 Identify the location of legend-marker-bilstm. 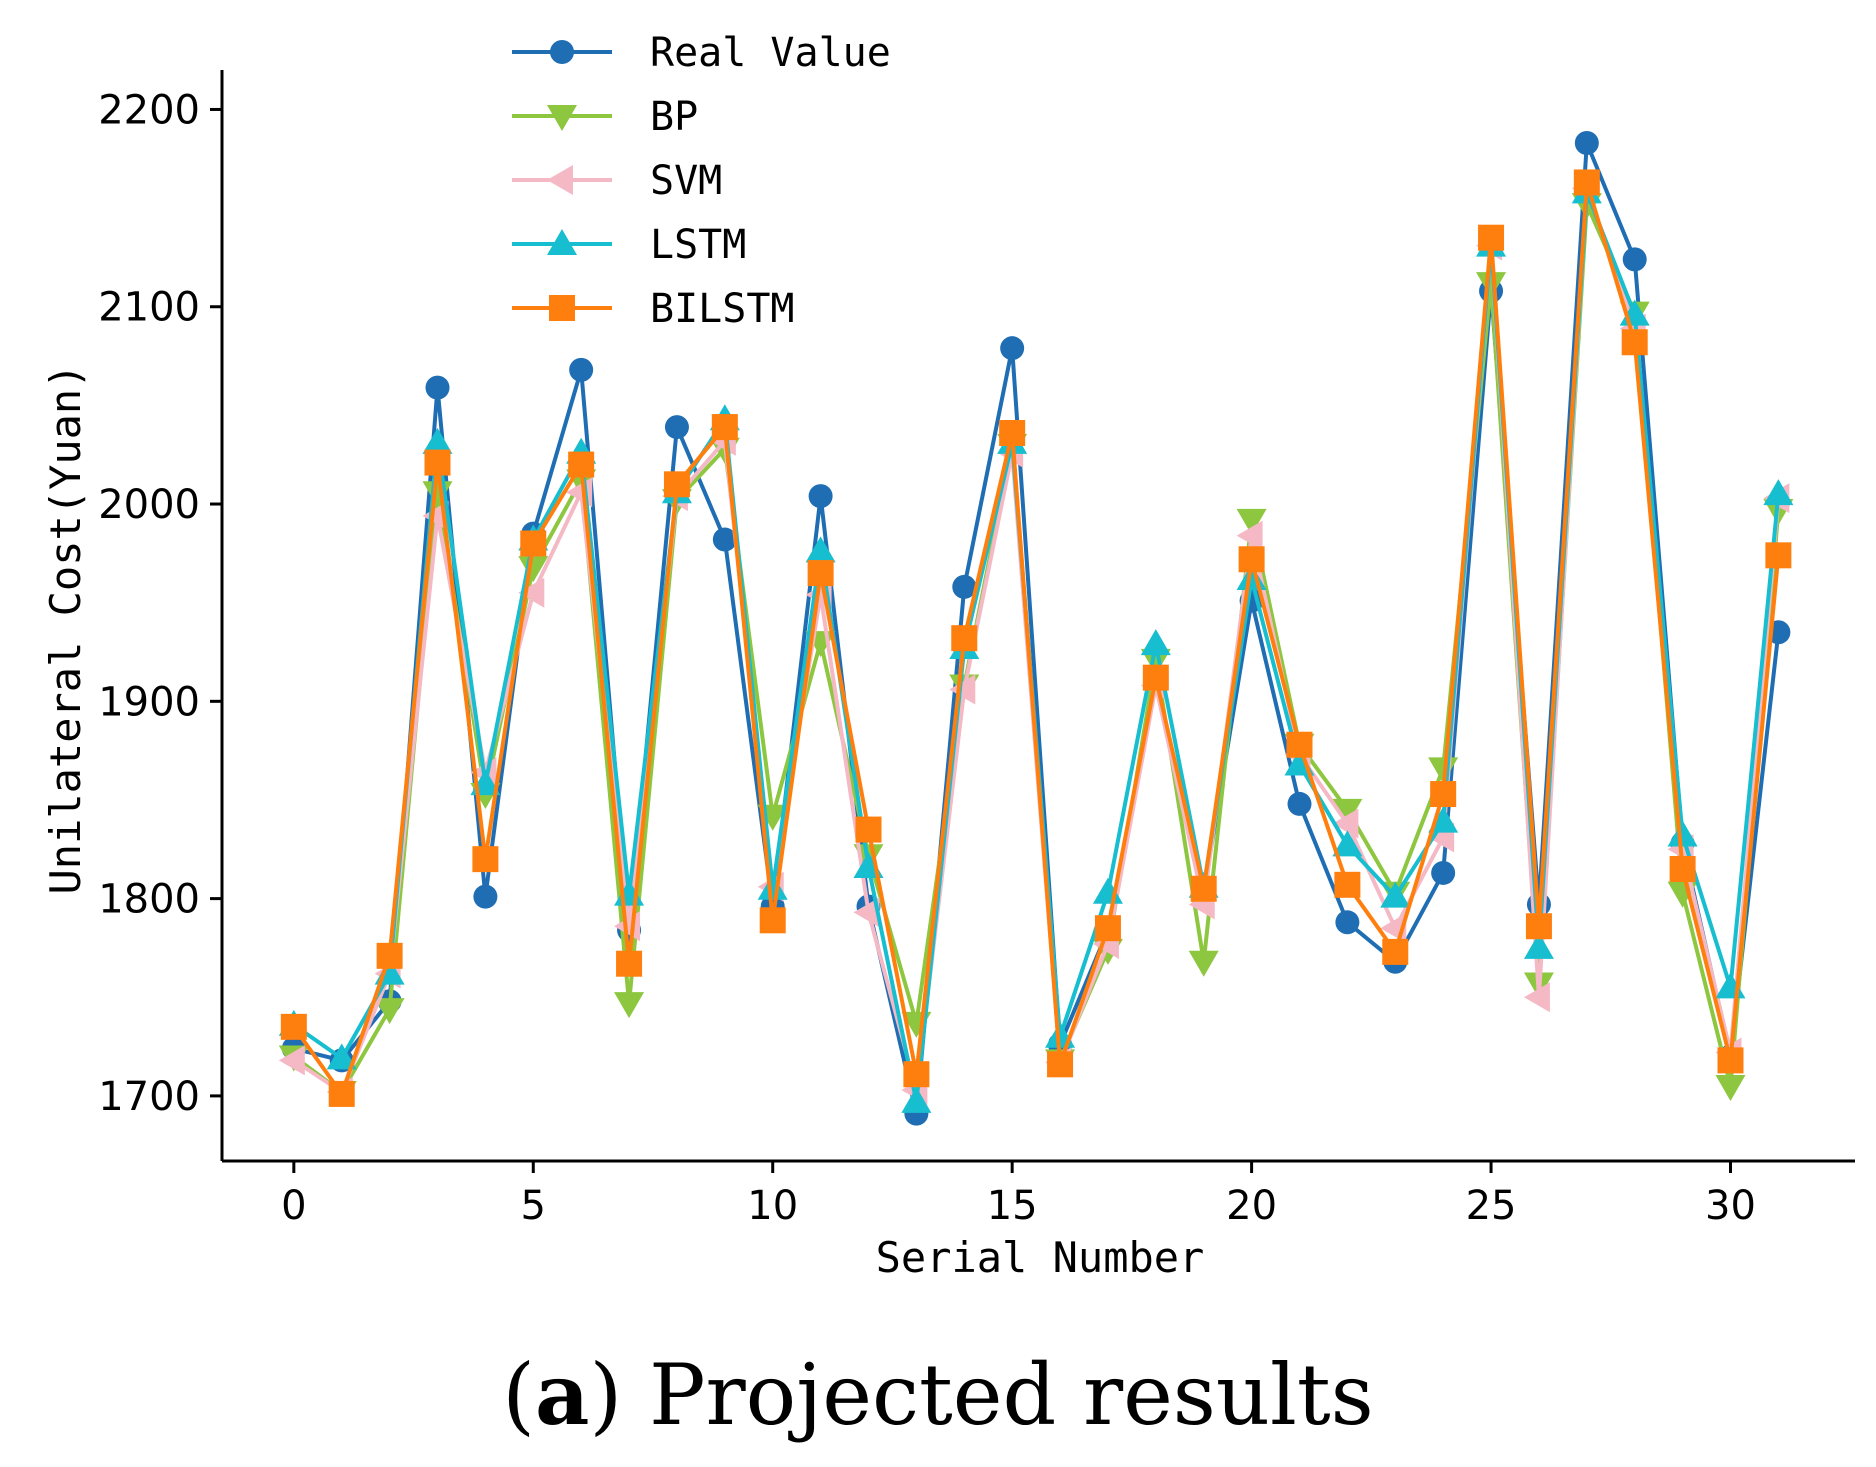
(562, 308).